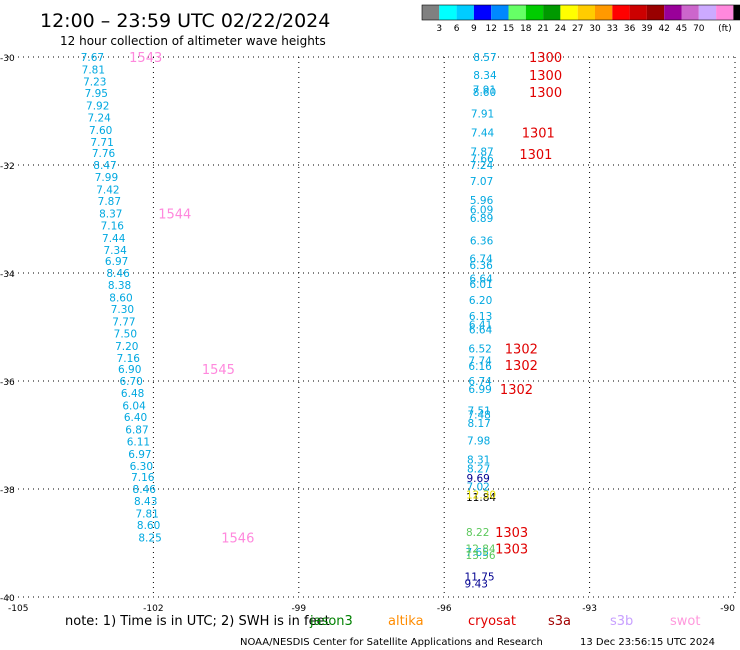 This screenshot has height=650, width=740. What do you see at coordinates (480, 285) in the screenshot?
I see `wave-height-value: 6.01` at bounding box center [480, 285].